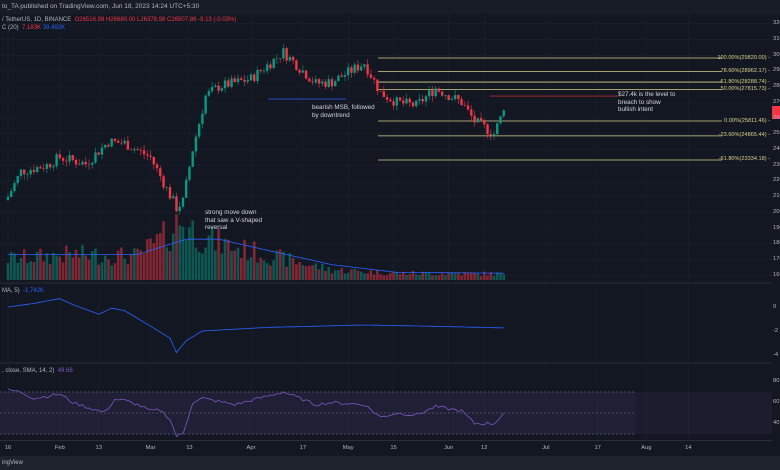 The width and height of the screenshot is (780, 470). What do you see at coordinates (11, 291) in the screenshot?
I see `indicator1-label: MA, 5)` at bounding box center [11, 291].